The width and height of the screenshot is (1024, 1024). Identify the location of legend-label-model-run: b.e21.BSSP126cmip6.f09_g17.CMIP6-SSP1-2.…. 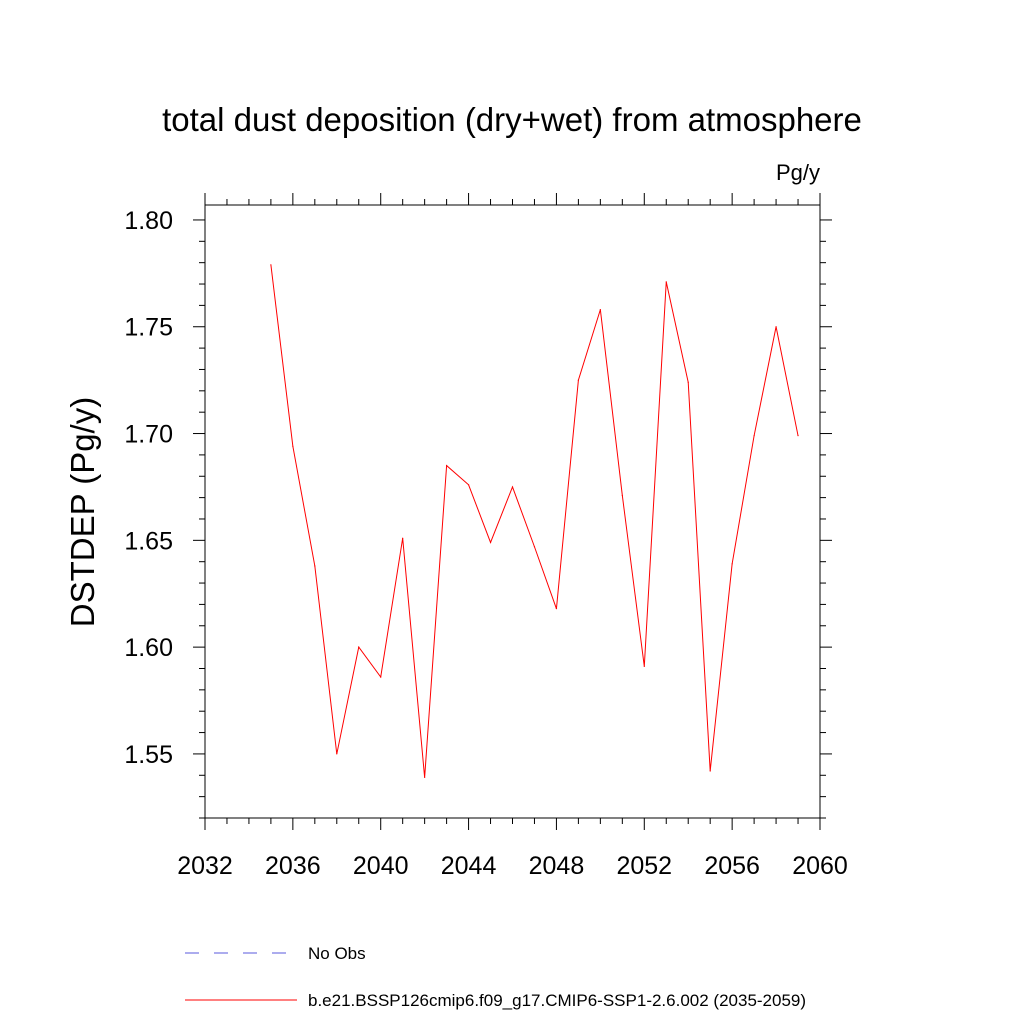
(557, 1000).